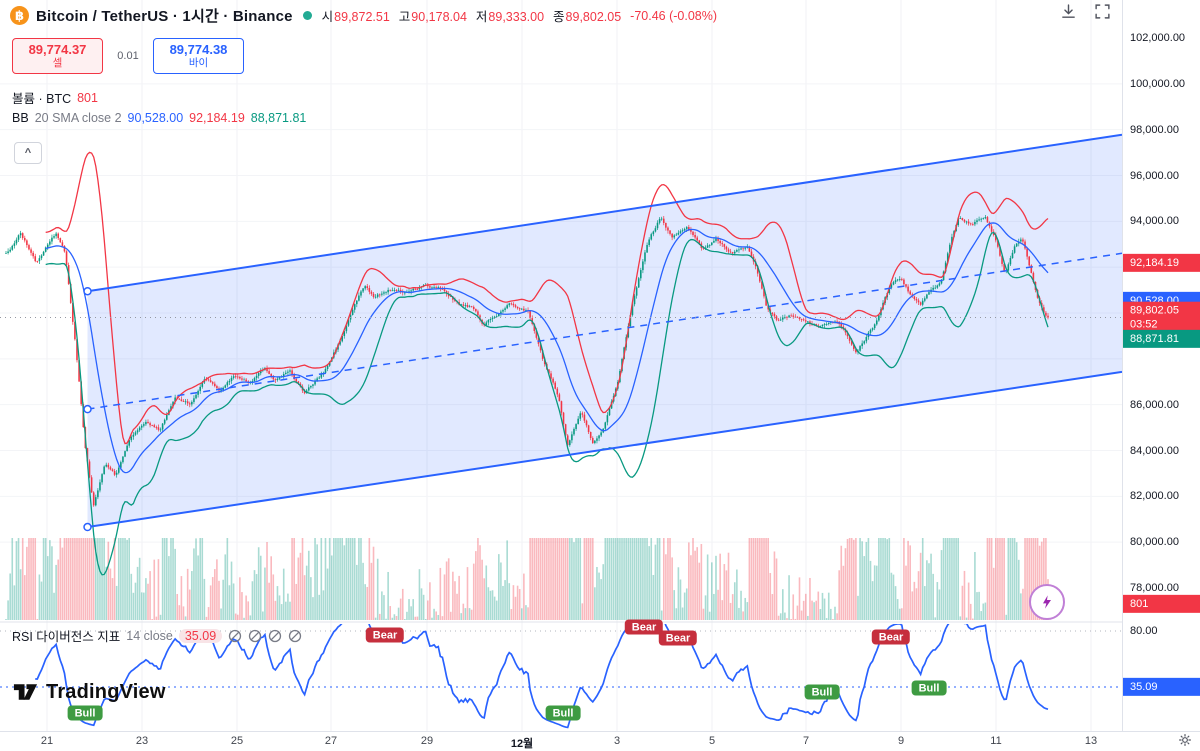 The width and height of the screenshot is (1200, 751). Describe the element at coordinates (198, 63) in the screenshot. I see `buy-label: 바이` at that location.